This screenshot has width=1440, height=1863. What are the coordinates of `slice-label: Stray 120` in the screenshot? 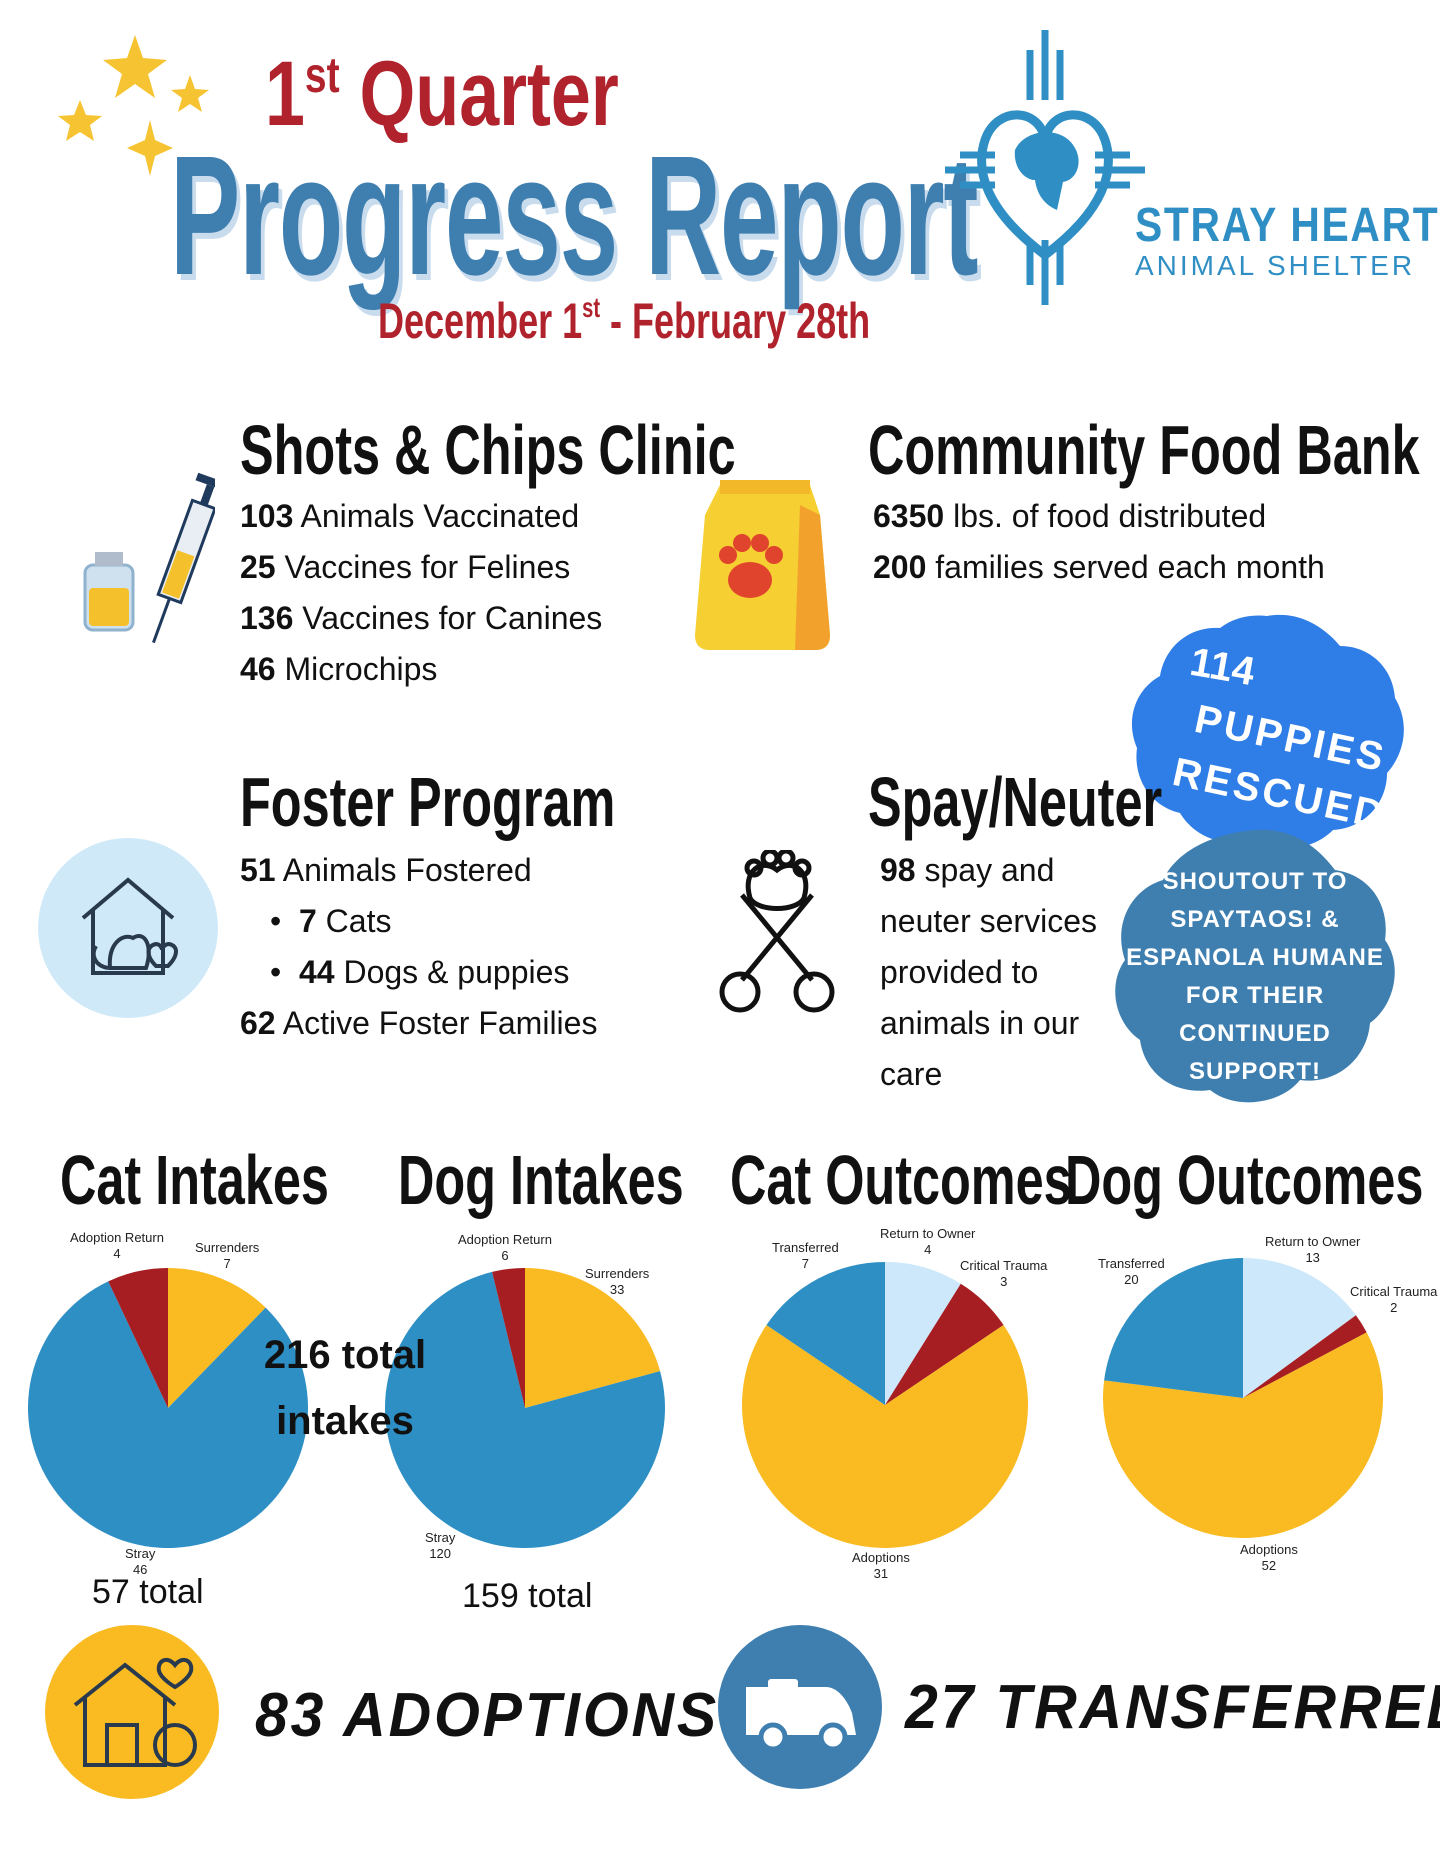 It's located at (440, 1545).